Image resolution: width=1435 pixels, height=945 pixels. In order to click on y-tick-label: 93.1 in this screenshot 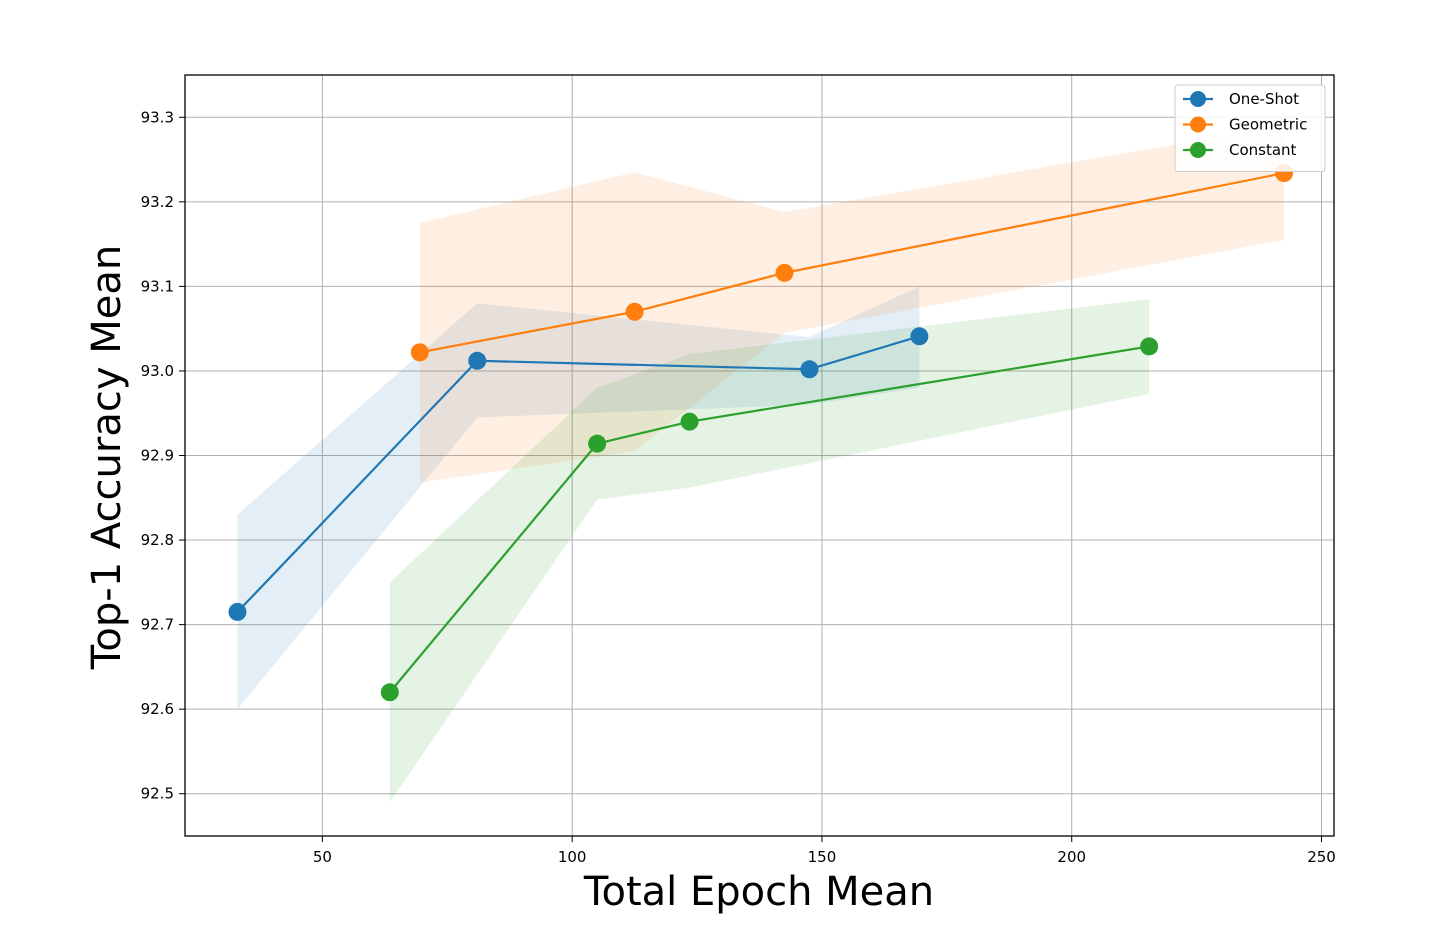, I will do `click(157, 286)`.